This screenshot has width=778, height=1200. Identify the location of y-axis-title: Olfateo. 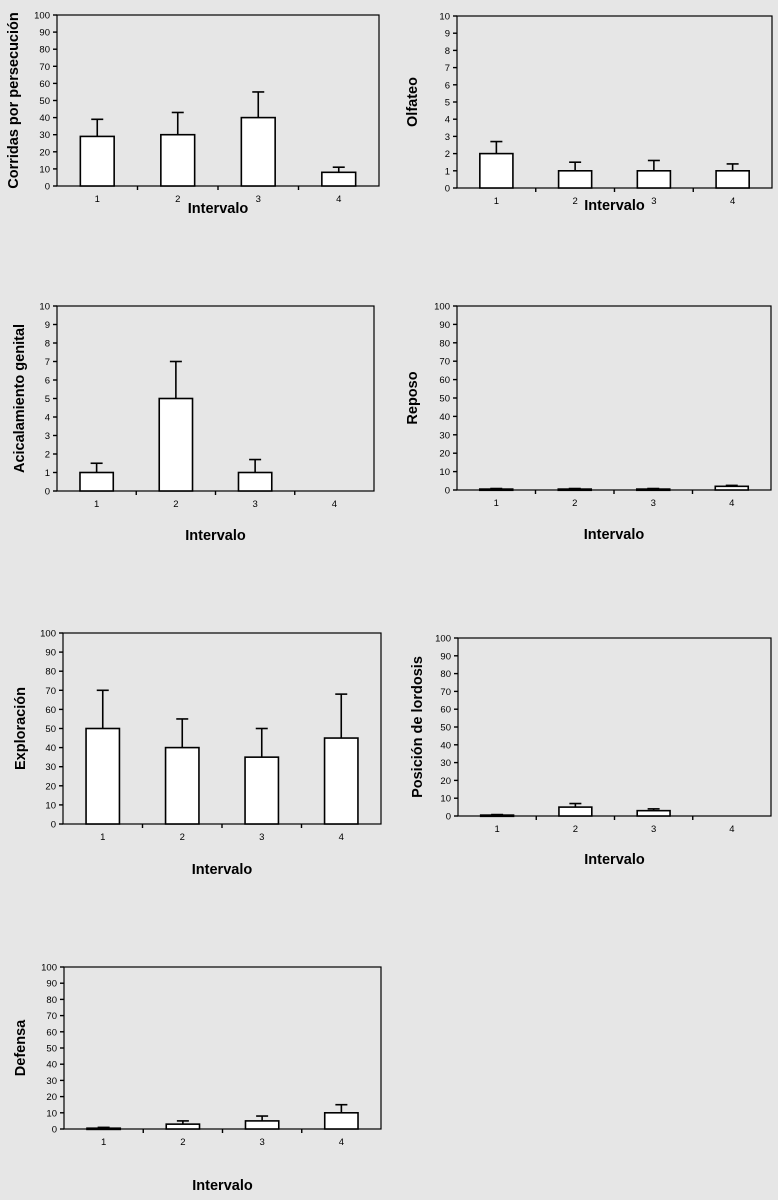
(413, 102).